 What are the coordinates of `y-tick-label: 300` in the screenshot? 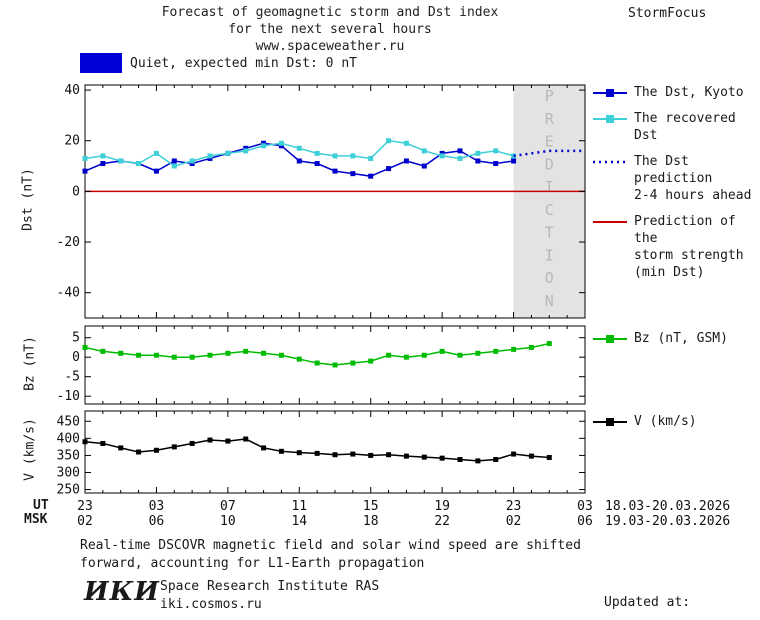 It's located at (68, 473).